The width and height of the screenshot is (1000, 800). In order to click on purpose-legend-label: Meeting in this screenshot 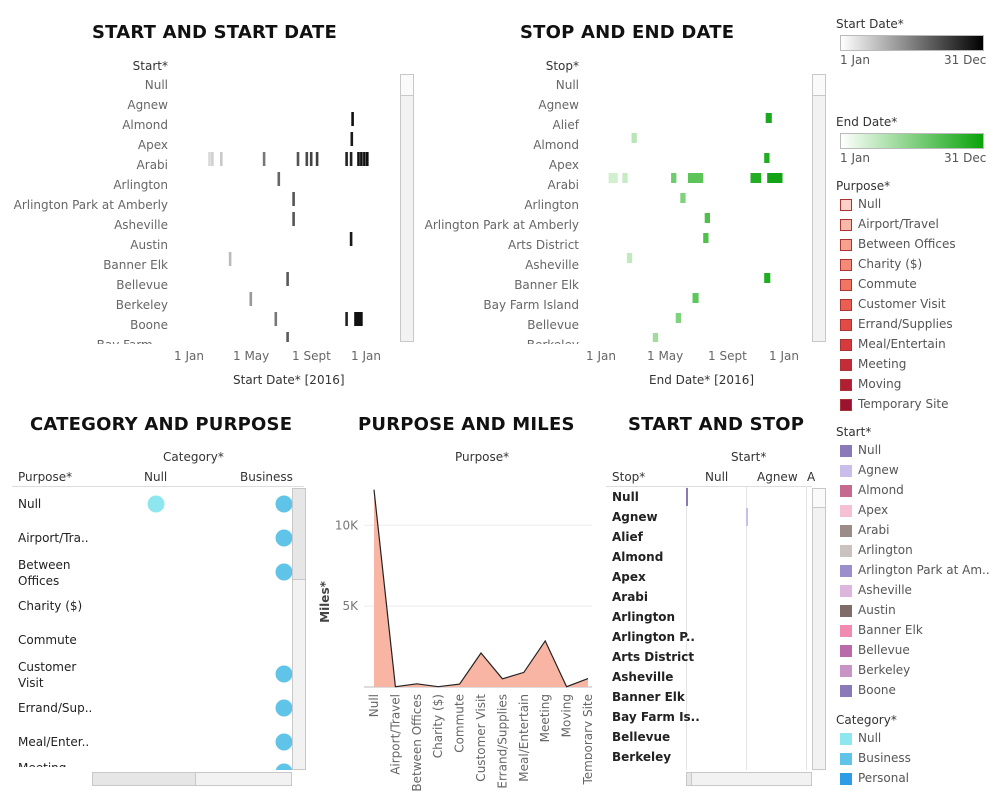, I will do `click(882, 364)`.